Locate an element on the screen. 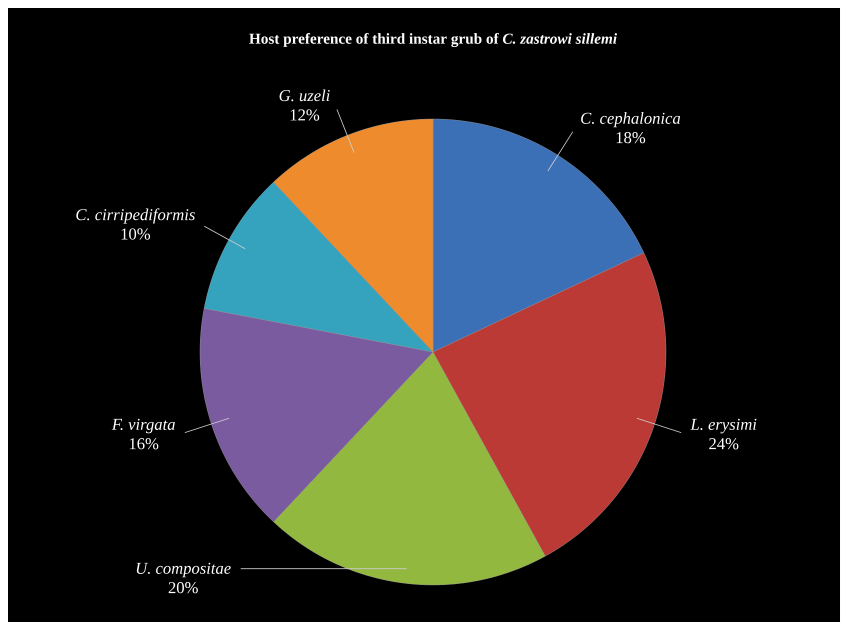 The image size is (848, 630). data-label: 18% is located at coordinates (631, 138).